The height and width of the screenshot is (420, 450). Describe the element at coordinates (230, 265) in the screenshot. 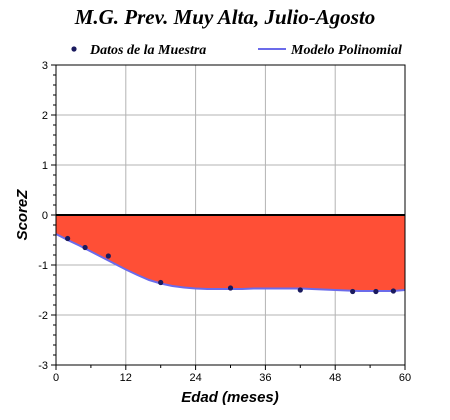

I see `sample-points` at that location.